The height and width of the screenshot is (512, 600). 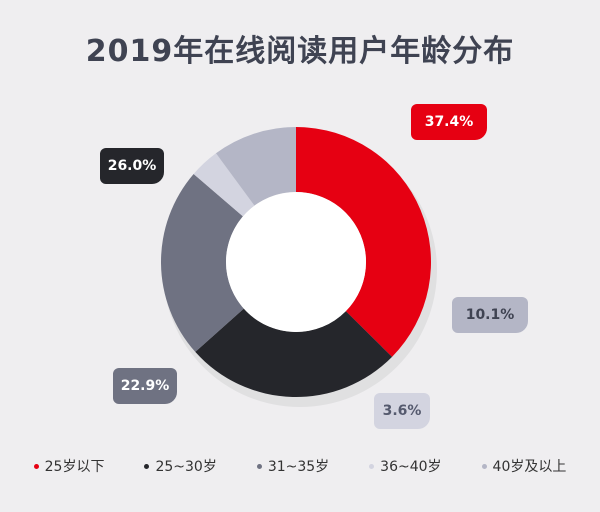 I want to click on legend-item: 40岁及以上, so click(x=524, y=466).